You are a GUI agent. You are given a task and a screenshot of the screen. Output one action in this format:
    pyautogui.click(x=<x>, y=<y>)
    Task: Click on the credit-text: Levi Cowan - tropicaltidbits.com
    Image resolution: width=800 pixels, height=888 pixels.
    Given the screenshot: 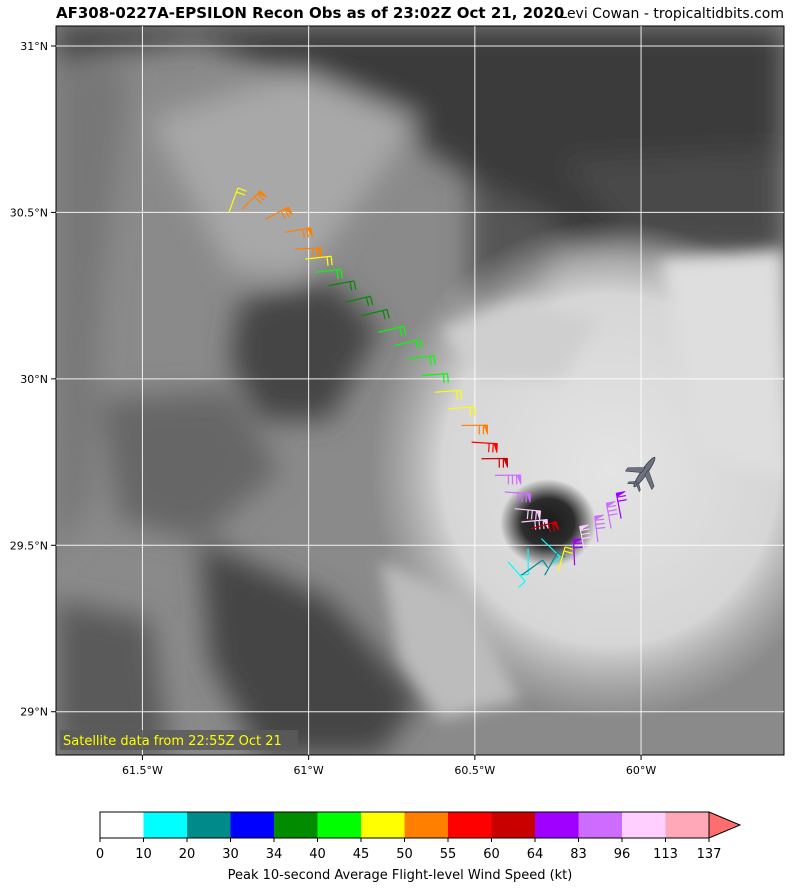 What is the action you would take?
    pyautogui.click(x=671, y=14)
    